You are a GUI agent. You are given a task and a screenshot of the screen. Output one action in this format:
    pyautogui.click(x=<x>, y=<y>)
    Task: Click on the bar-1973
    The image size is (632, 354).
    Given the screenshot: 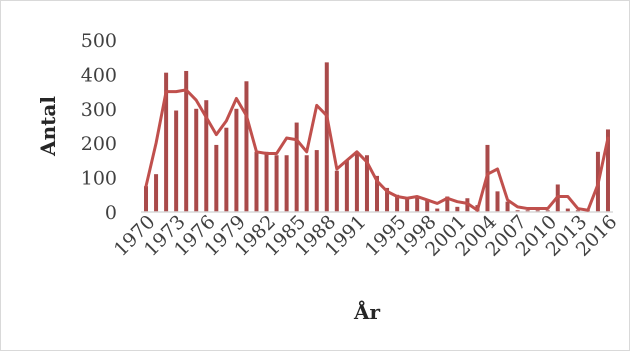 What is the action you would take?
    pyautogui.click(x=176, y=161)
    